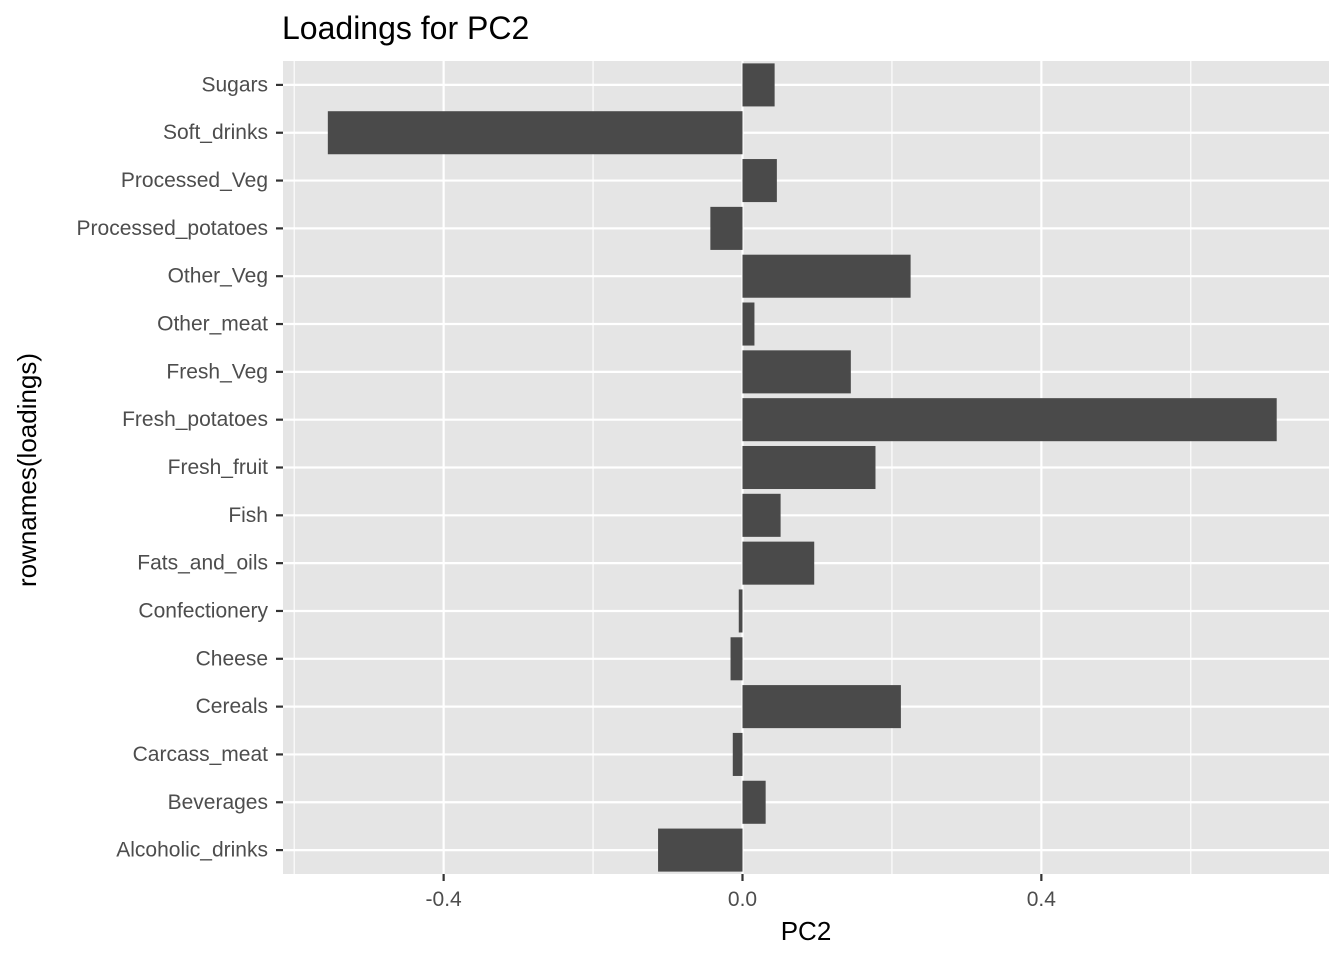 The width and height of the screenshot is (1344, 960). Describe the element at coordinates (217, 371) in the screenshot. I see `y-tick-label: Fresh_Veg` at that location.